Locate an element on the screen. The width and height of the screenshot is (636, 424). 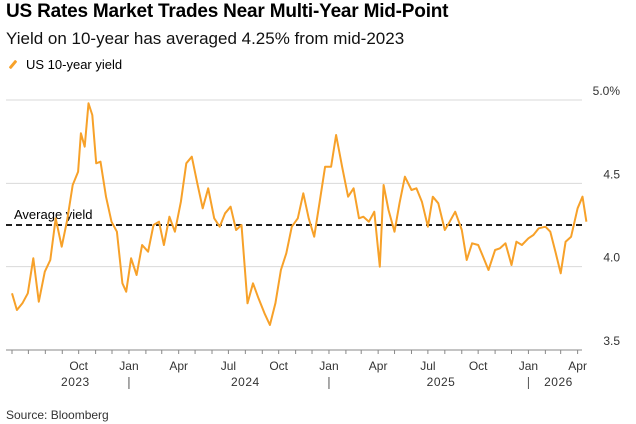
legend-label: US 10-year yield is located at coordinates (74, 64).